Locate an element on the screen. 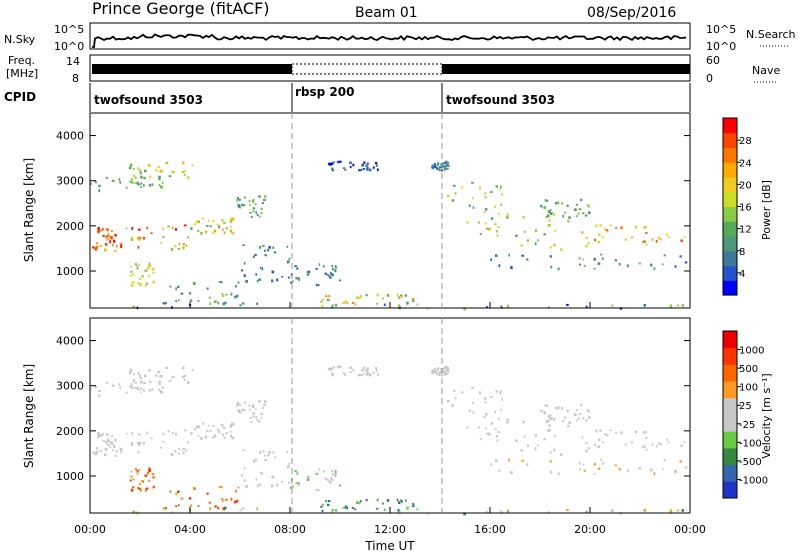  colorbar-swatch is located at coordinates (730, 258).